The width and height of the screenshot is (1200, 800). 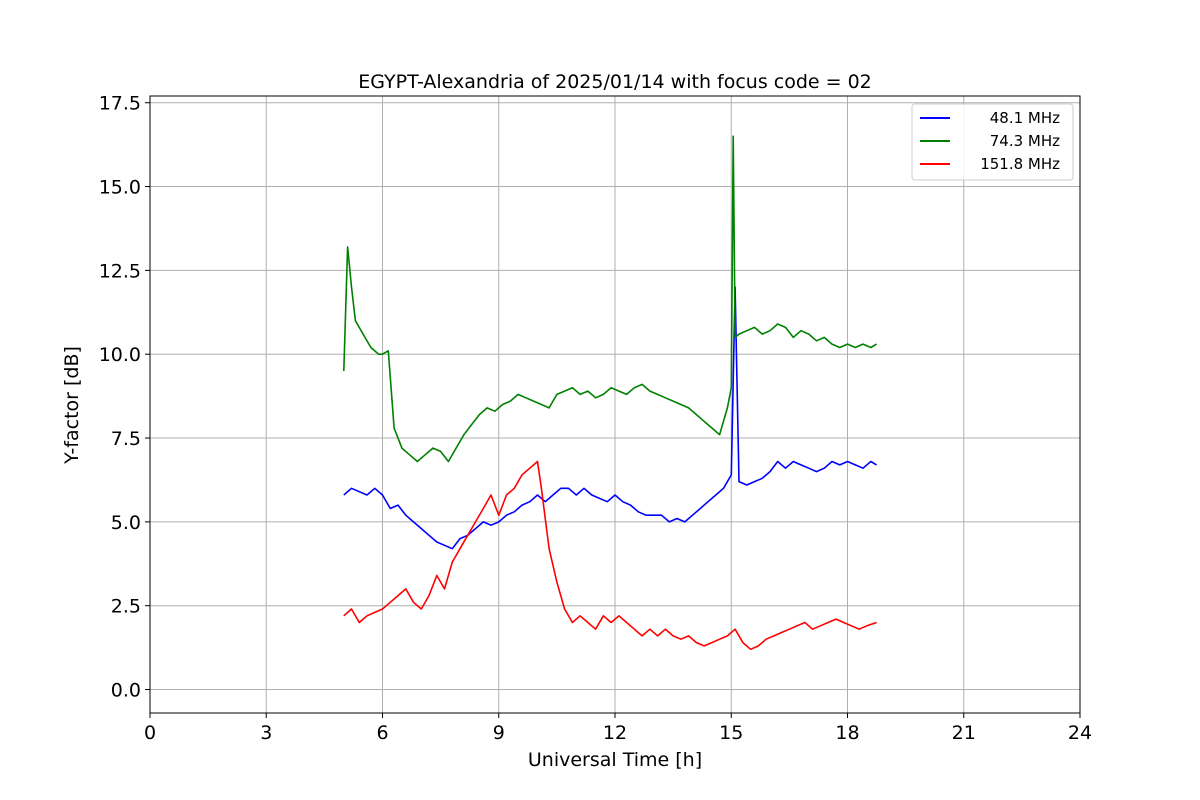 What do you see at coordinates (120, 188) in the screenshot?
I see `y-tick-label: 15.0` at bounding box center [120, 188].